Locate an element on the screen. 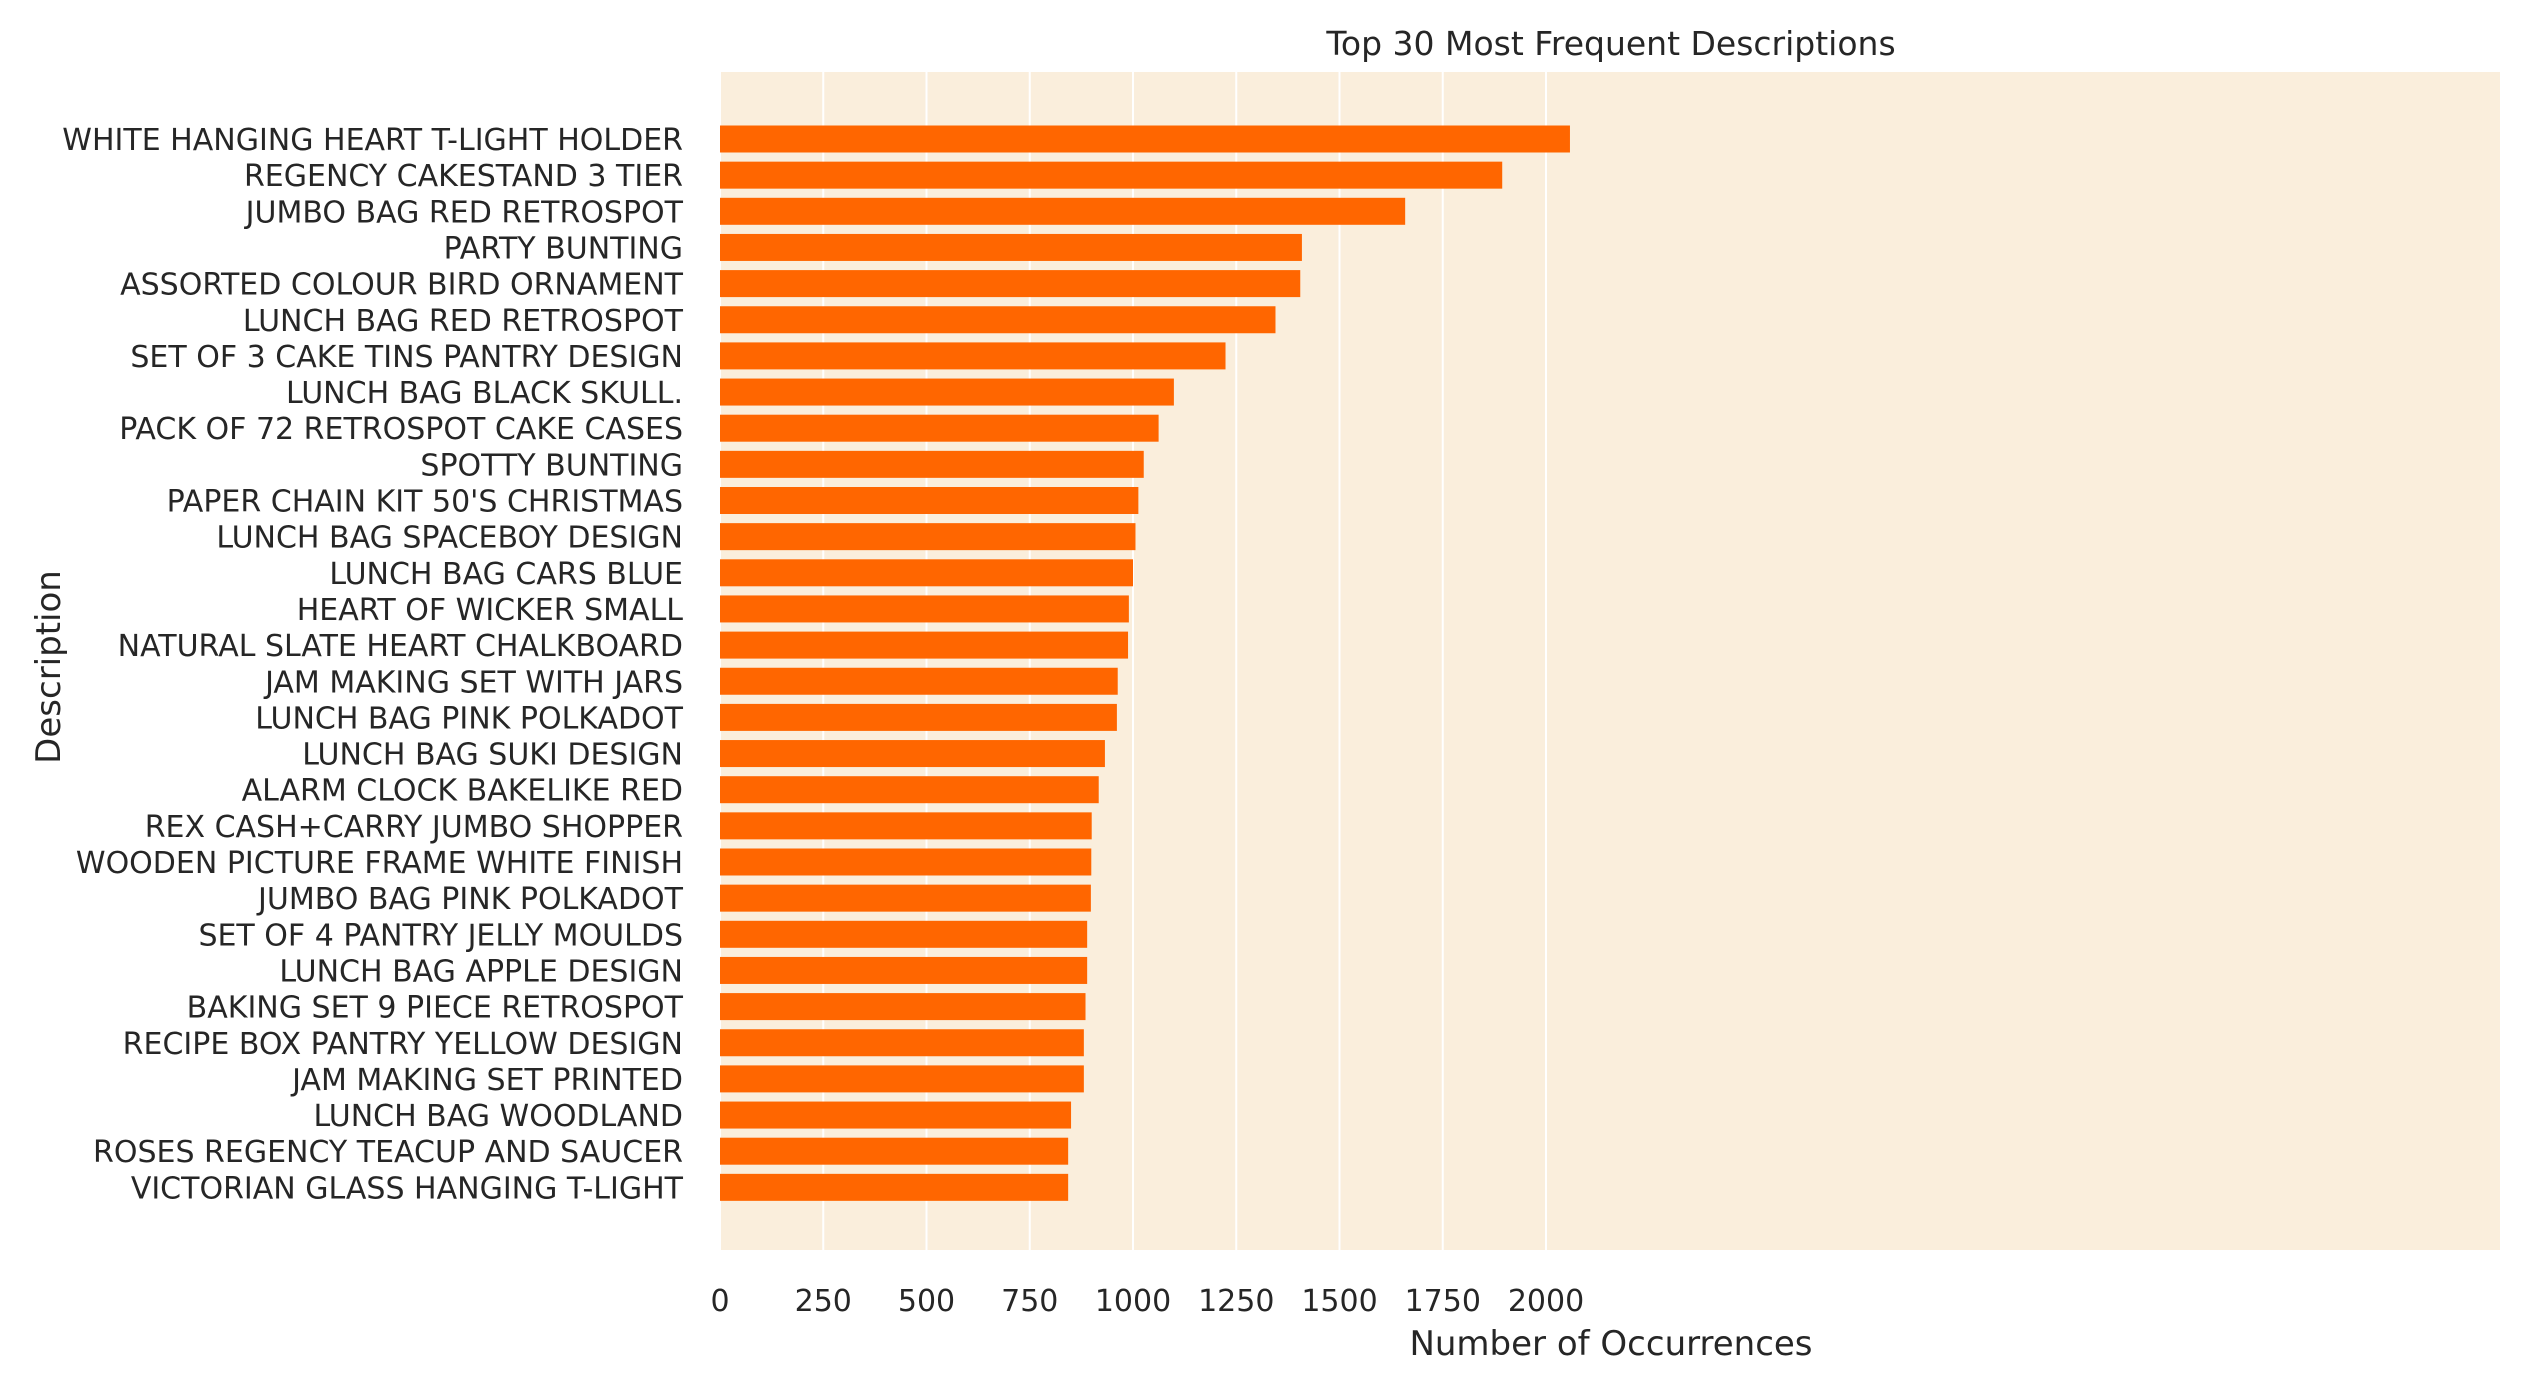 The image size is (2525, 1375). y-tick-label: BAKING SET 9 PIECE RETROSPOT is located at coordinates (435, 1008).